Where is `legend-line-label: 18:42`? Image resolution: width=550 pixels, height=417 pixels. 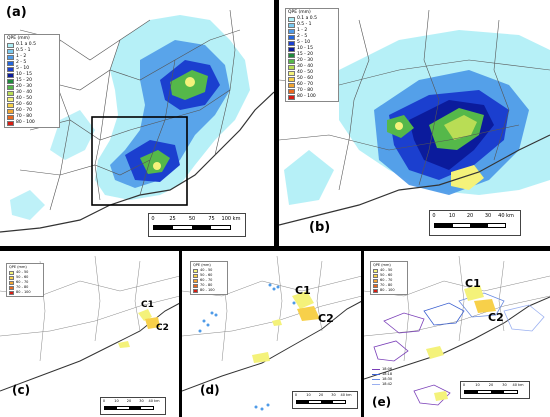
legend-line-label: 18:42 is located at coordinates (387, 384).